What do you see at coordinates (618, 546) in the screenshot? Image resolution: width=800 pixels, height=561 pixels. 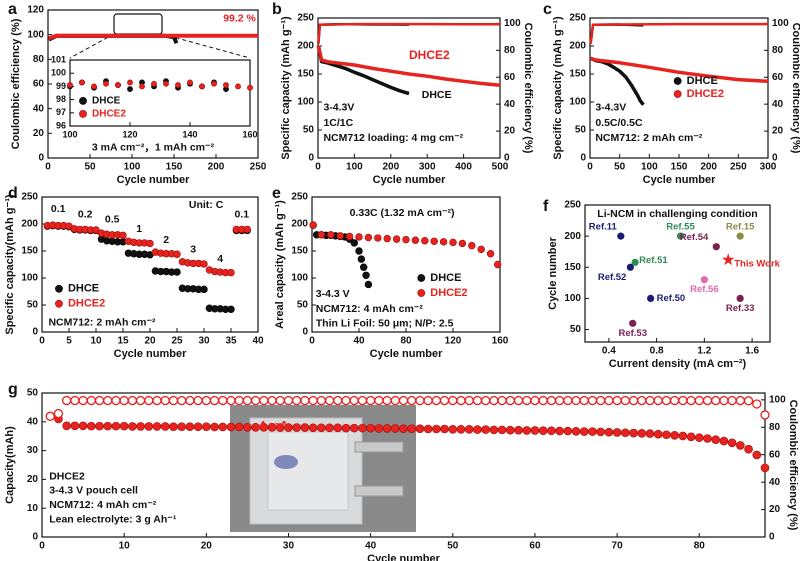 I see `x-tick-label: 70` at bounding box center [618, 546].